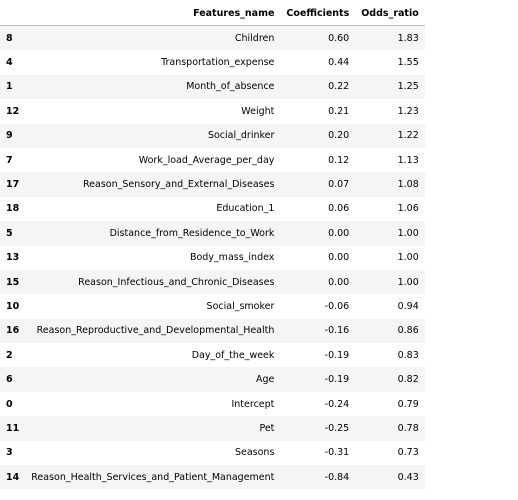 Image resolution: width=518 pixels, height=500 pixels. What do you see at coordinates (9, 160) in the screenshot?
I see `row-index: 7` at bounding box center [9, 160].